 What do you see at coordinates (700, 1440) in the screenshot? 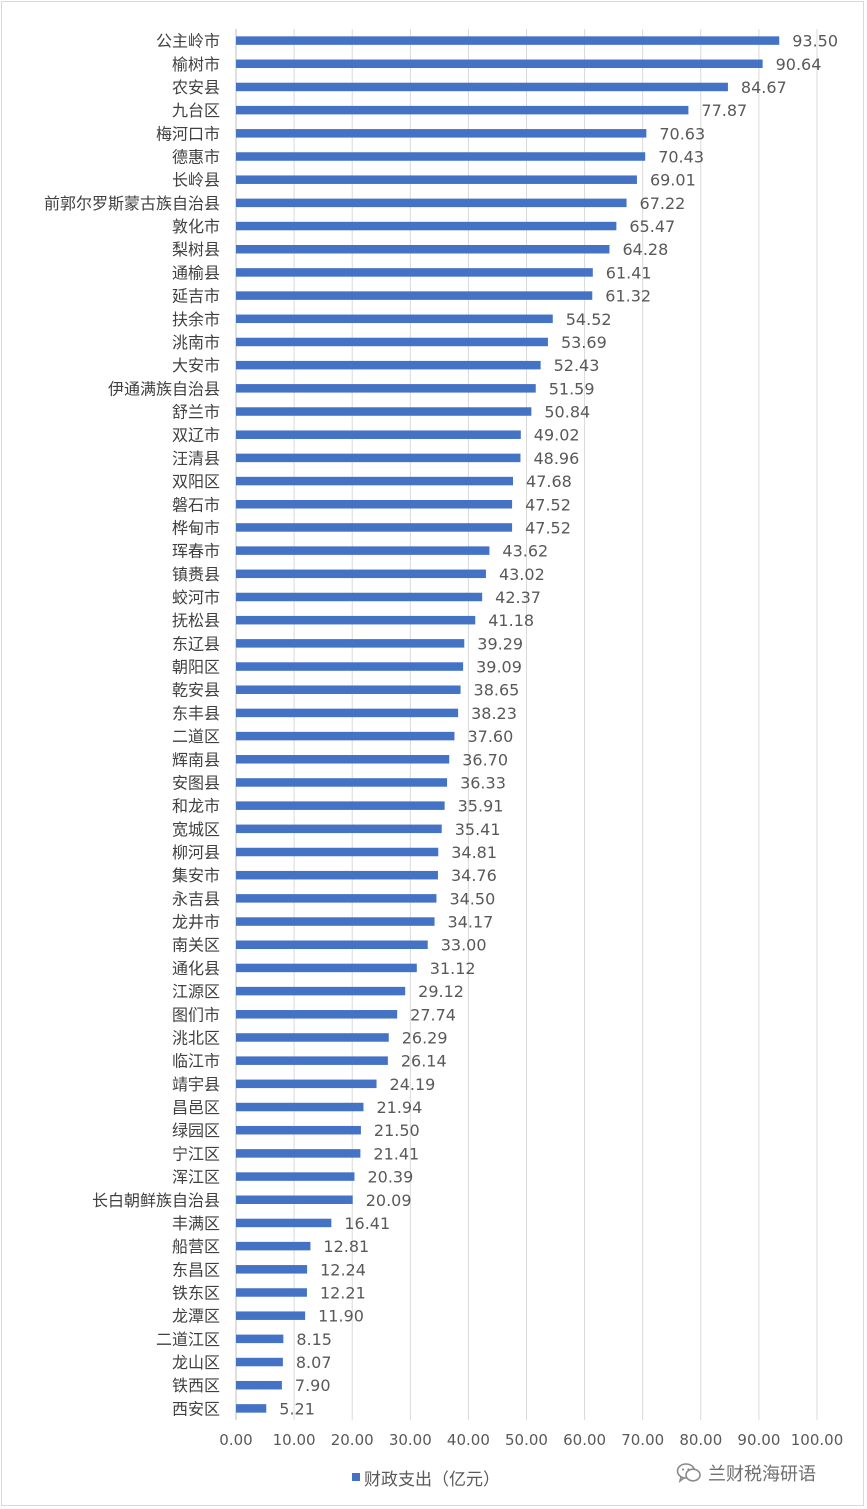
I see `x-tick-label: 80.00` at bounding box center [700, 1440].